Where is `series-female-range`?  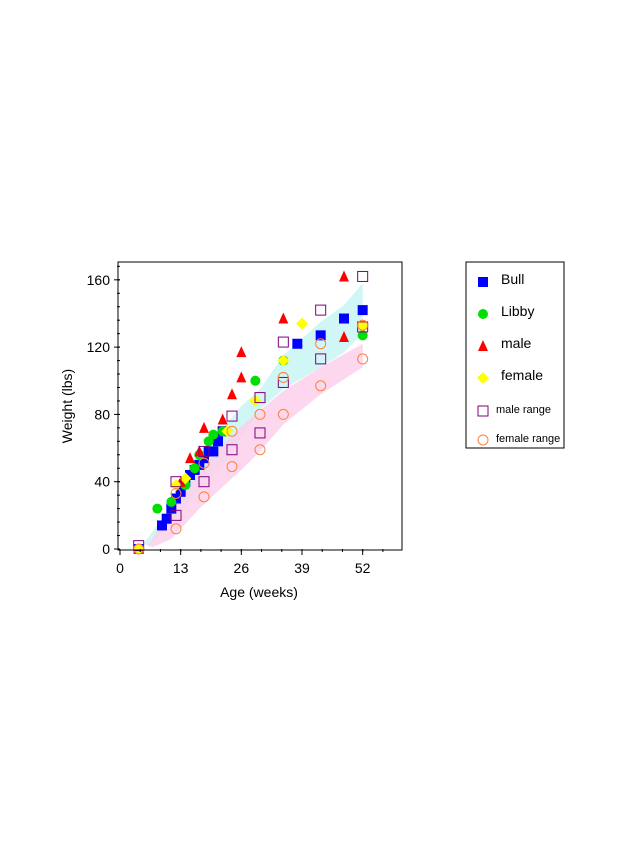
series-female-range is located at coordinates (251, 437).